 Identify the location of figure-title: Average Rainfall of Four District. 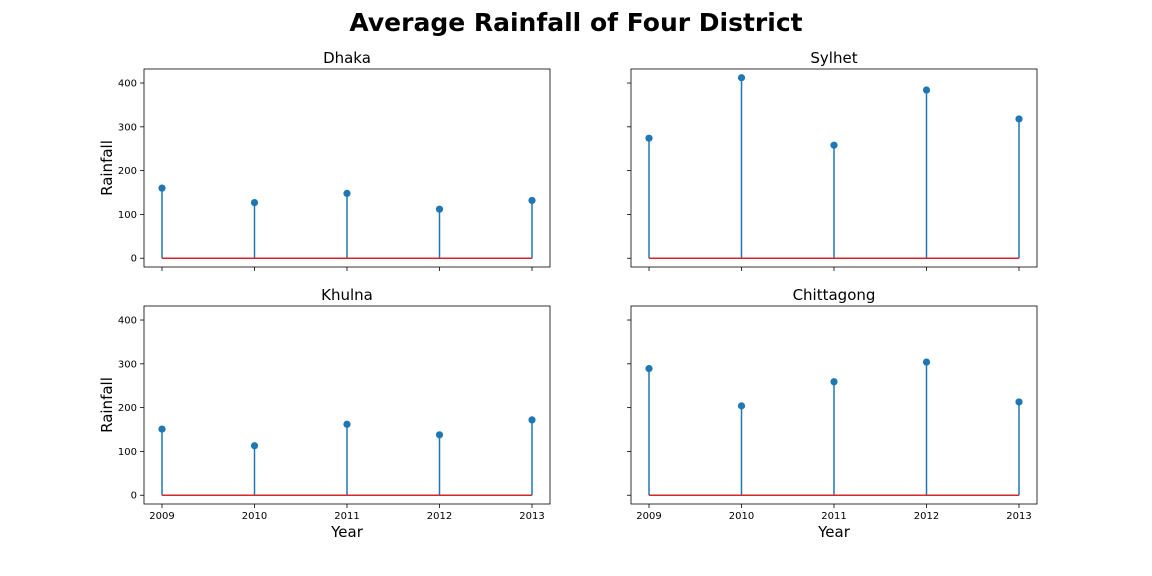
(575, 22).